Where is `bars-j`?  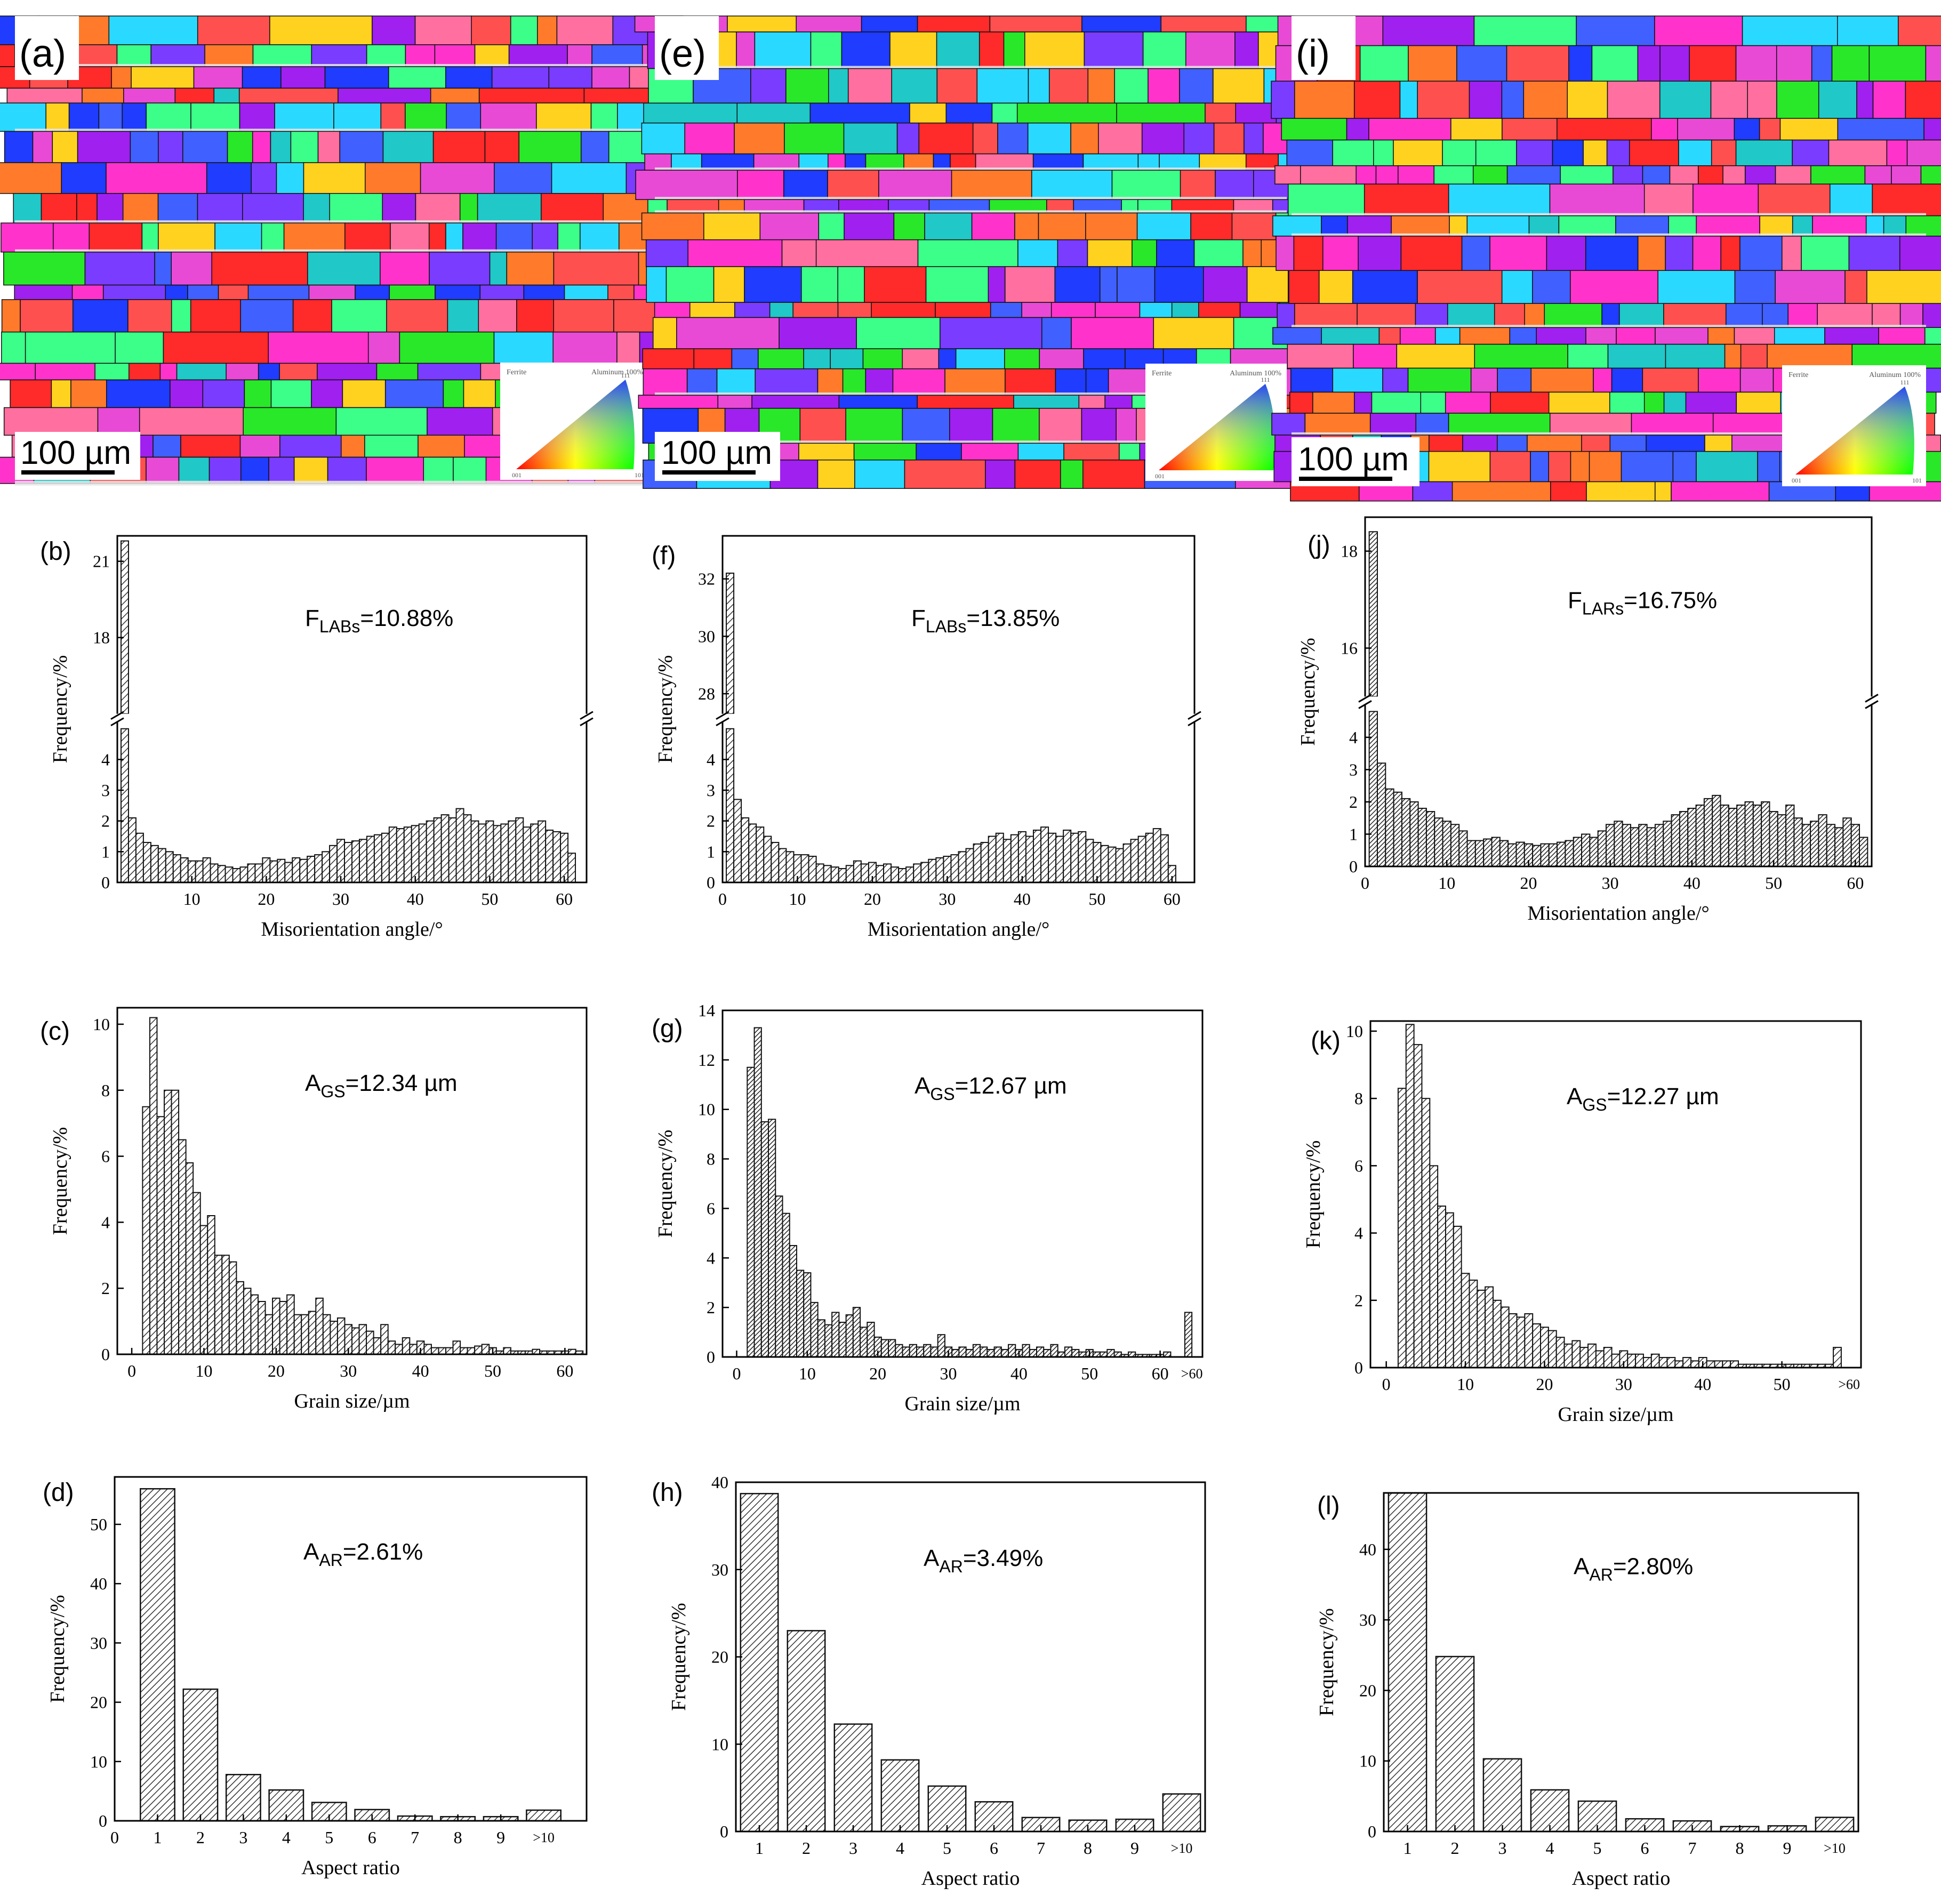
bars-j is located at coordinates (1618, 699).